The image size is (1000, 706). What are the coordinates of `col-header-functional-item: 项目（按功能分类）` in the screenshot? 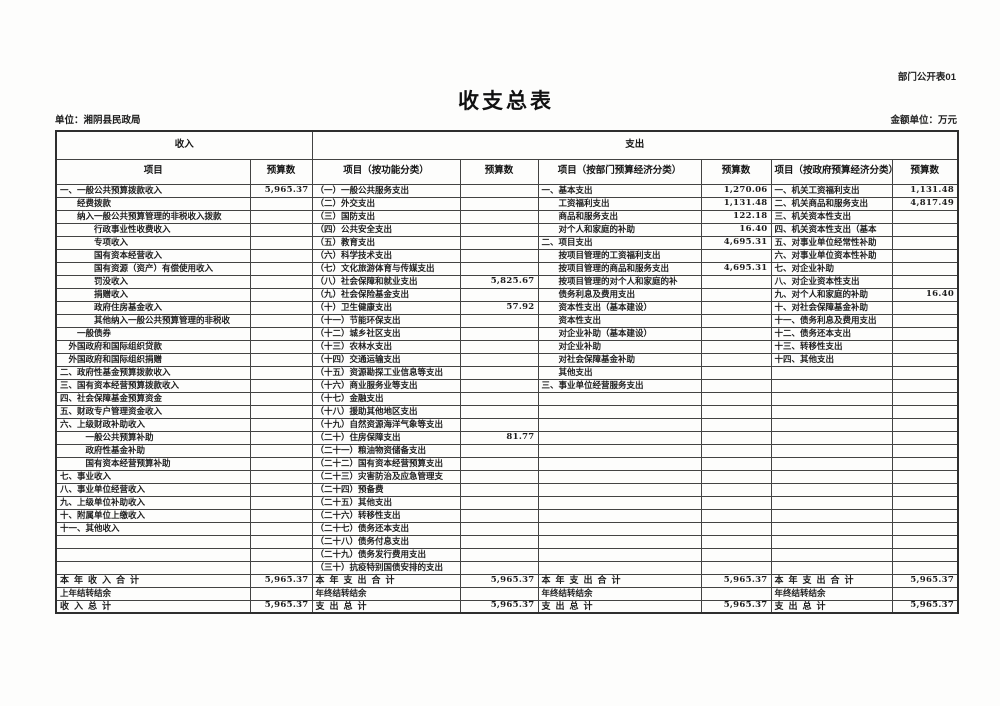 It's located at (386, 171).